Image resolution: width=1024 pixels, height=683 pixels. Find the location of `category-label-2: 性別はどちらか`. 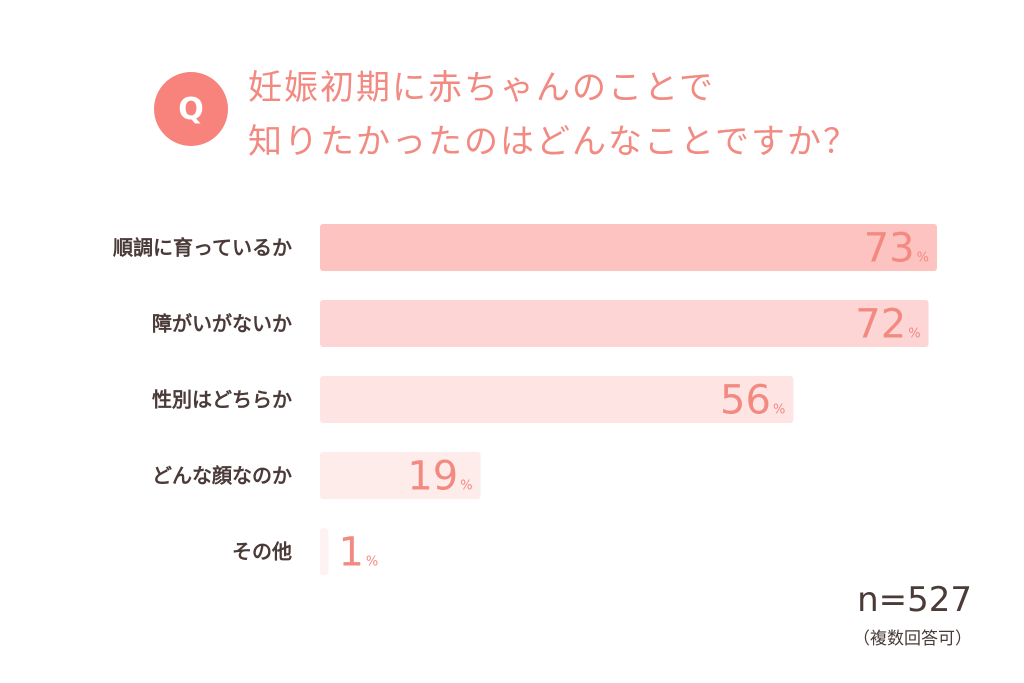

category-label-2: 性別はどちらか is located at coordinates (222, 400).